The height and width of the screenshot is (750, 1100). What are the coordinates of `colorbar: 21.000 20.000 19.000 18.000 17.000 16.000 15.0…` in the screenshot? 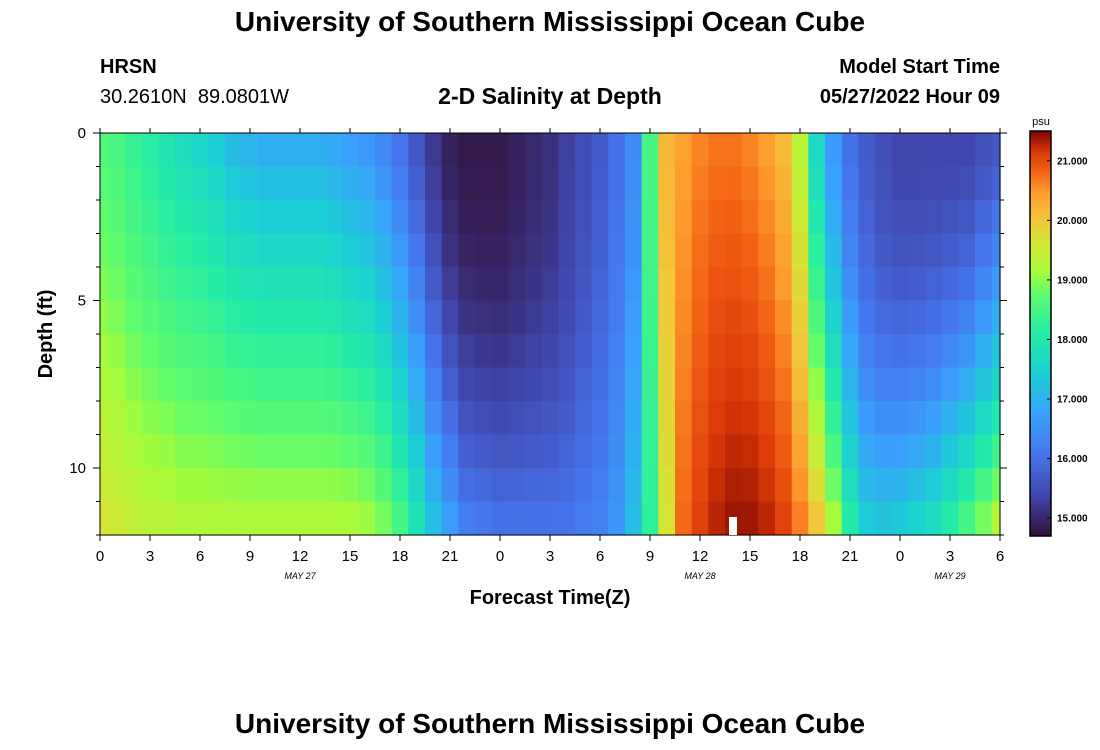 It's located at (1058, 333).